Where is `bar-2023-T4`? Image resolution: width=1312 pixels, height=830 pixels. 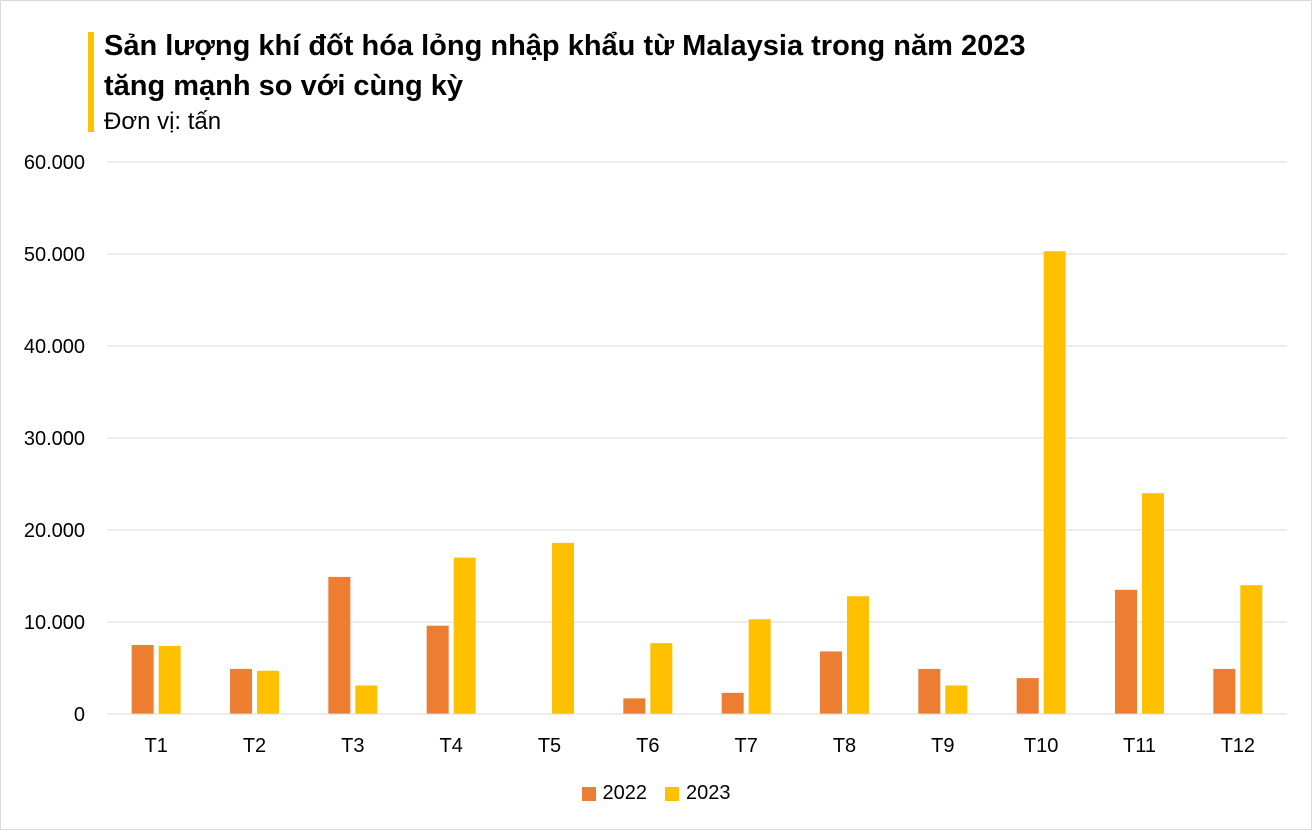 bar-2023-T4 is located at coordinates (464, 635).